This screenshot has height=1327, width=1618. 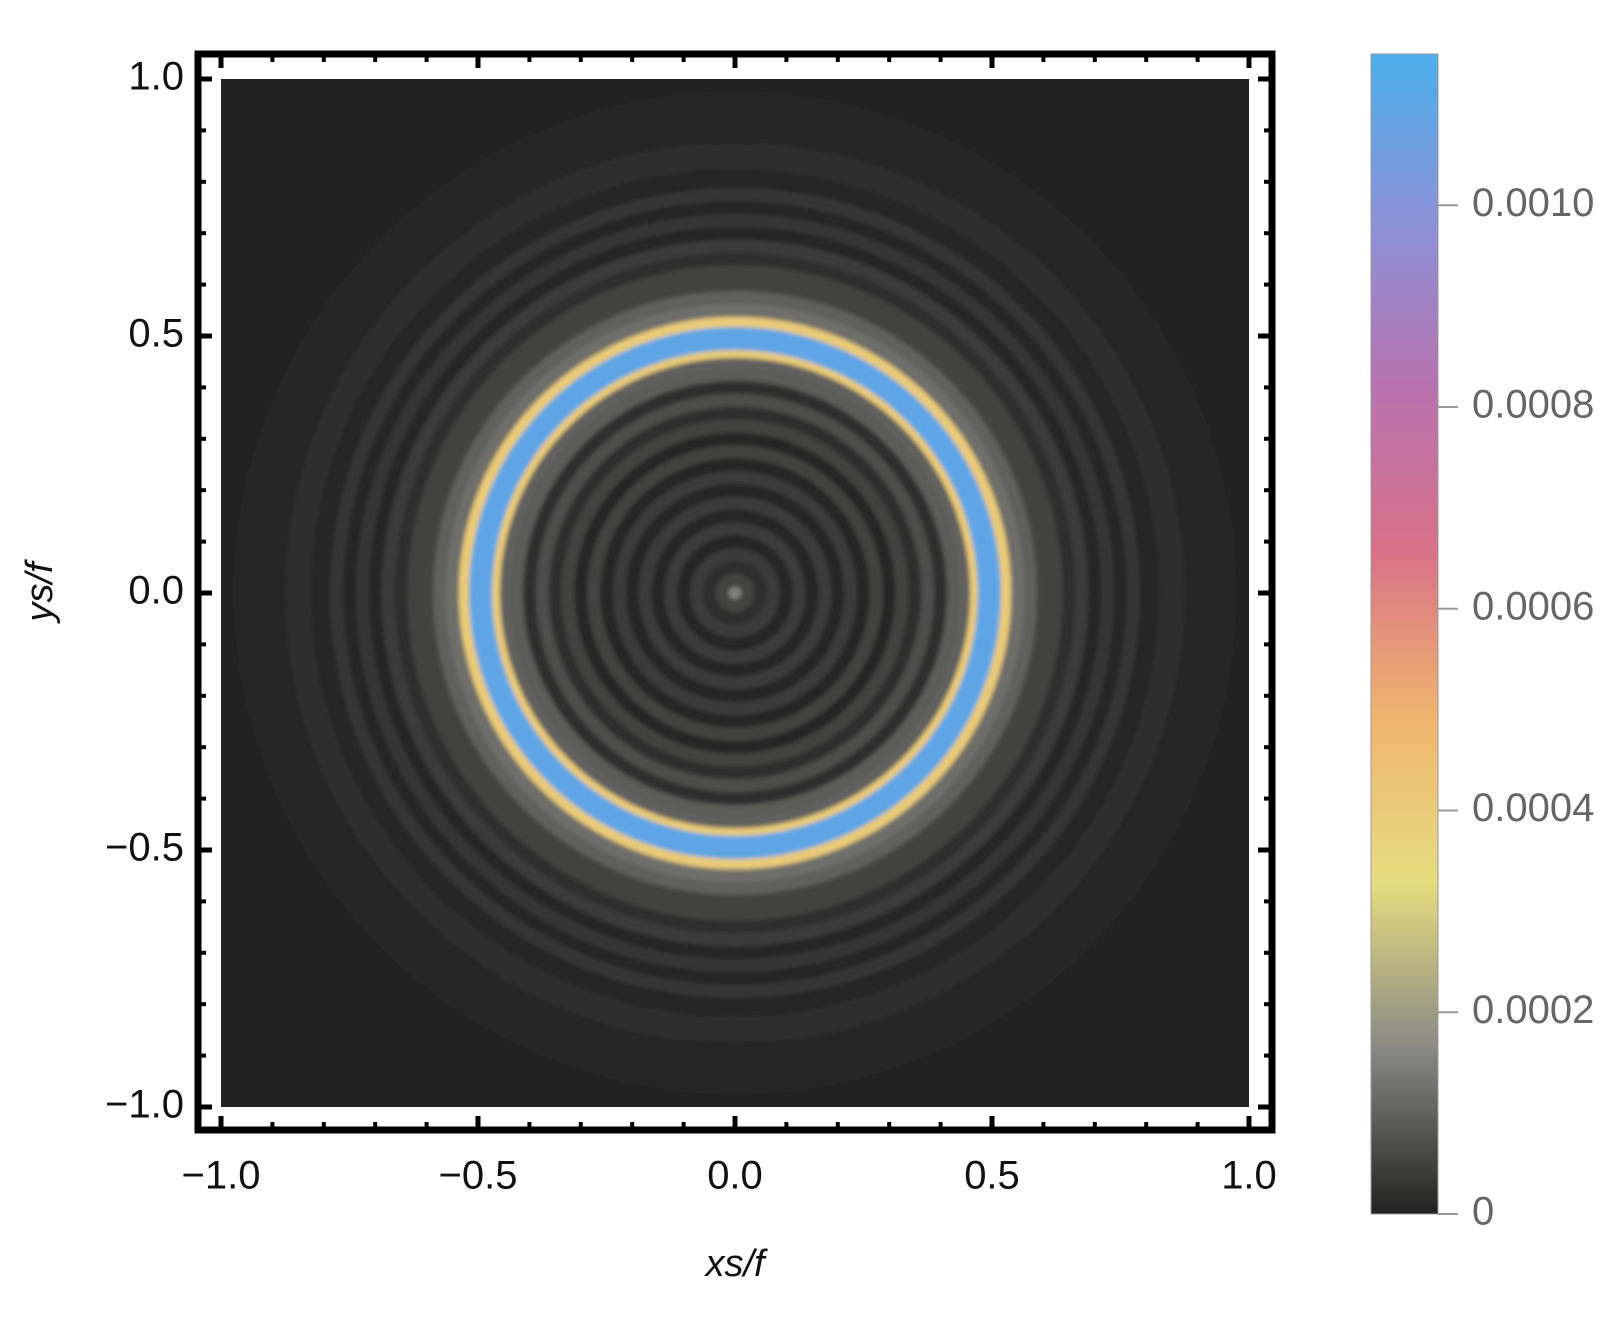 I want to click on y-tick-label: 1.0, so click(x=156, y=77).